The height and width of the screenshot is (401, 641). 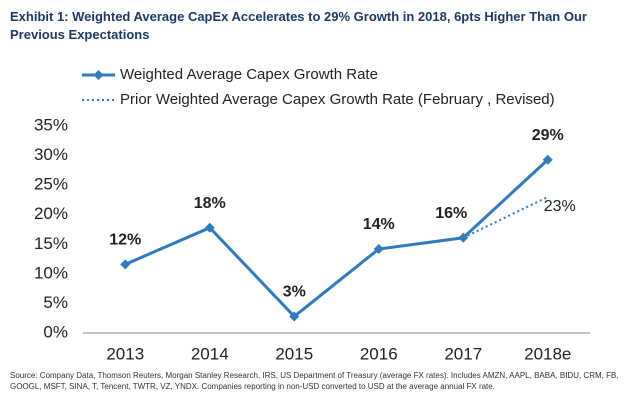 What do you see at coordinates (51, 213) in the screenshot?
I see `y-tick-label: 20%` at bounding box center [51, 213].